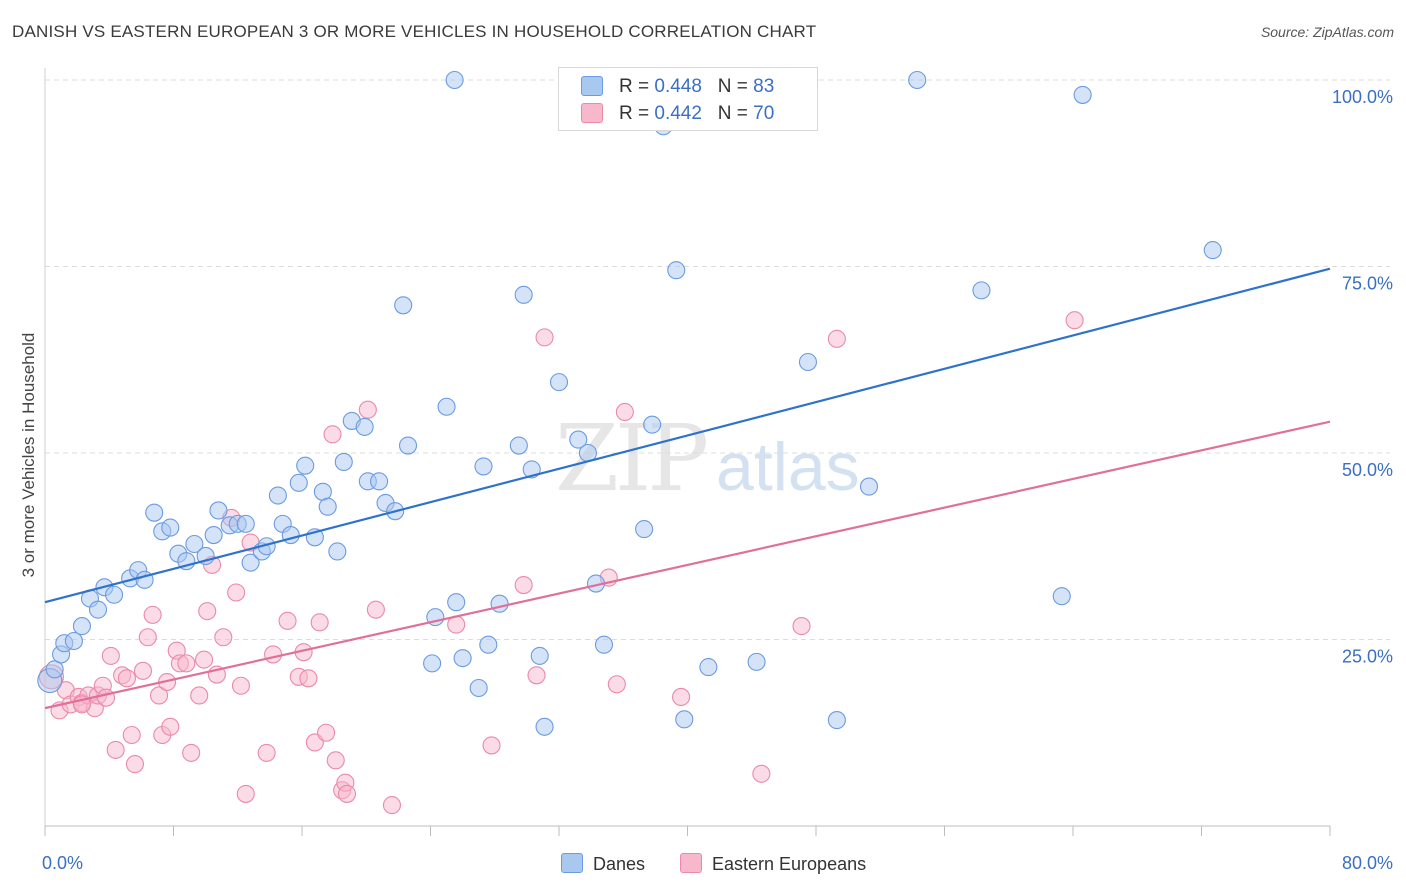 This screenshot has width=1406, height=892. Describe the element at coordinates (1327, 32) in the screenshot. I see `source-label: Source: ZipAtlas.com` at that location.